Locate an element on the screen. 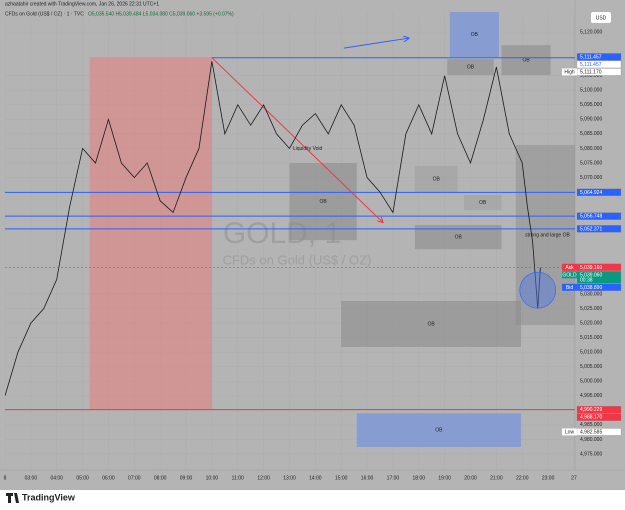 The height and width of the screenshot is (510, 625). y-tick-label: 4,995.000 is located at coordinates (591, 396).